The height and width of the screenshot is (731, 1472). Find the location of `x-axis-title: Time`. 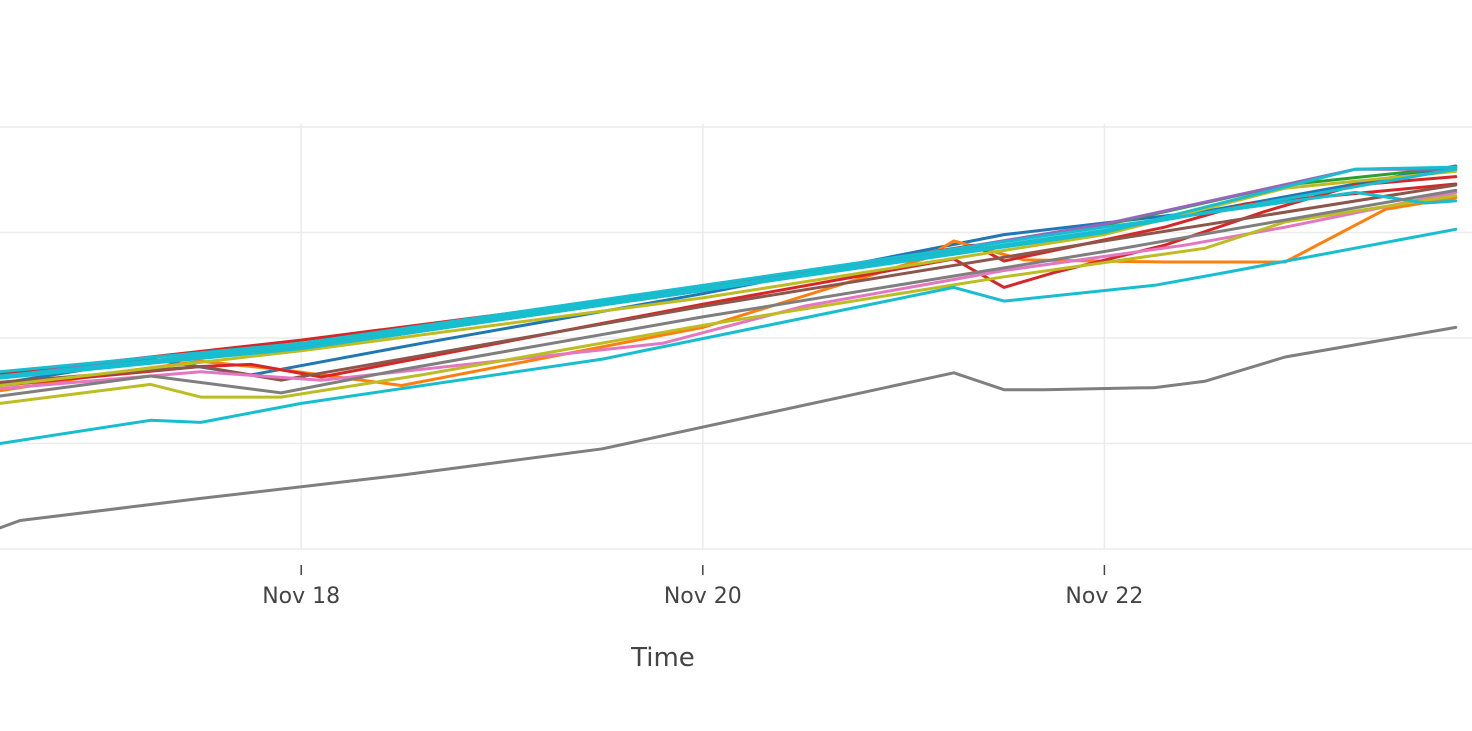

x-axis-title: Time is located at coordinates (662, 658).